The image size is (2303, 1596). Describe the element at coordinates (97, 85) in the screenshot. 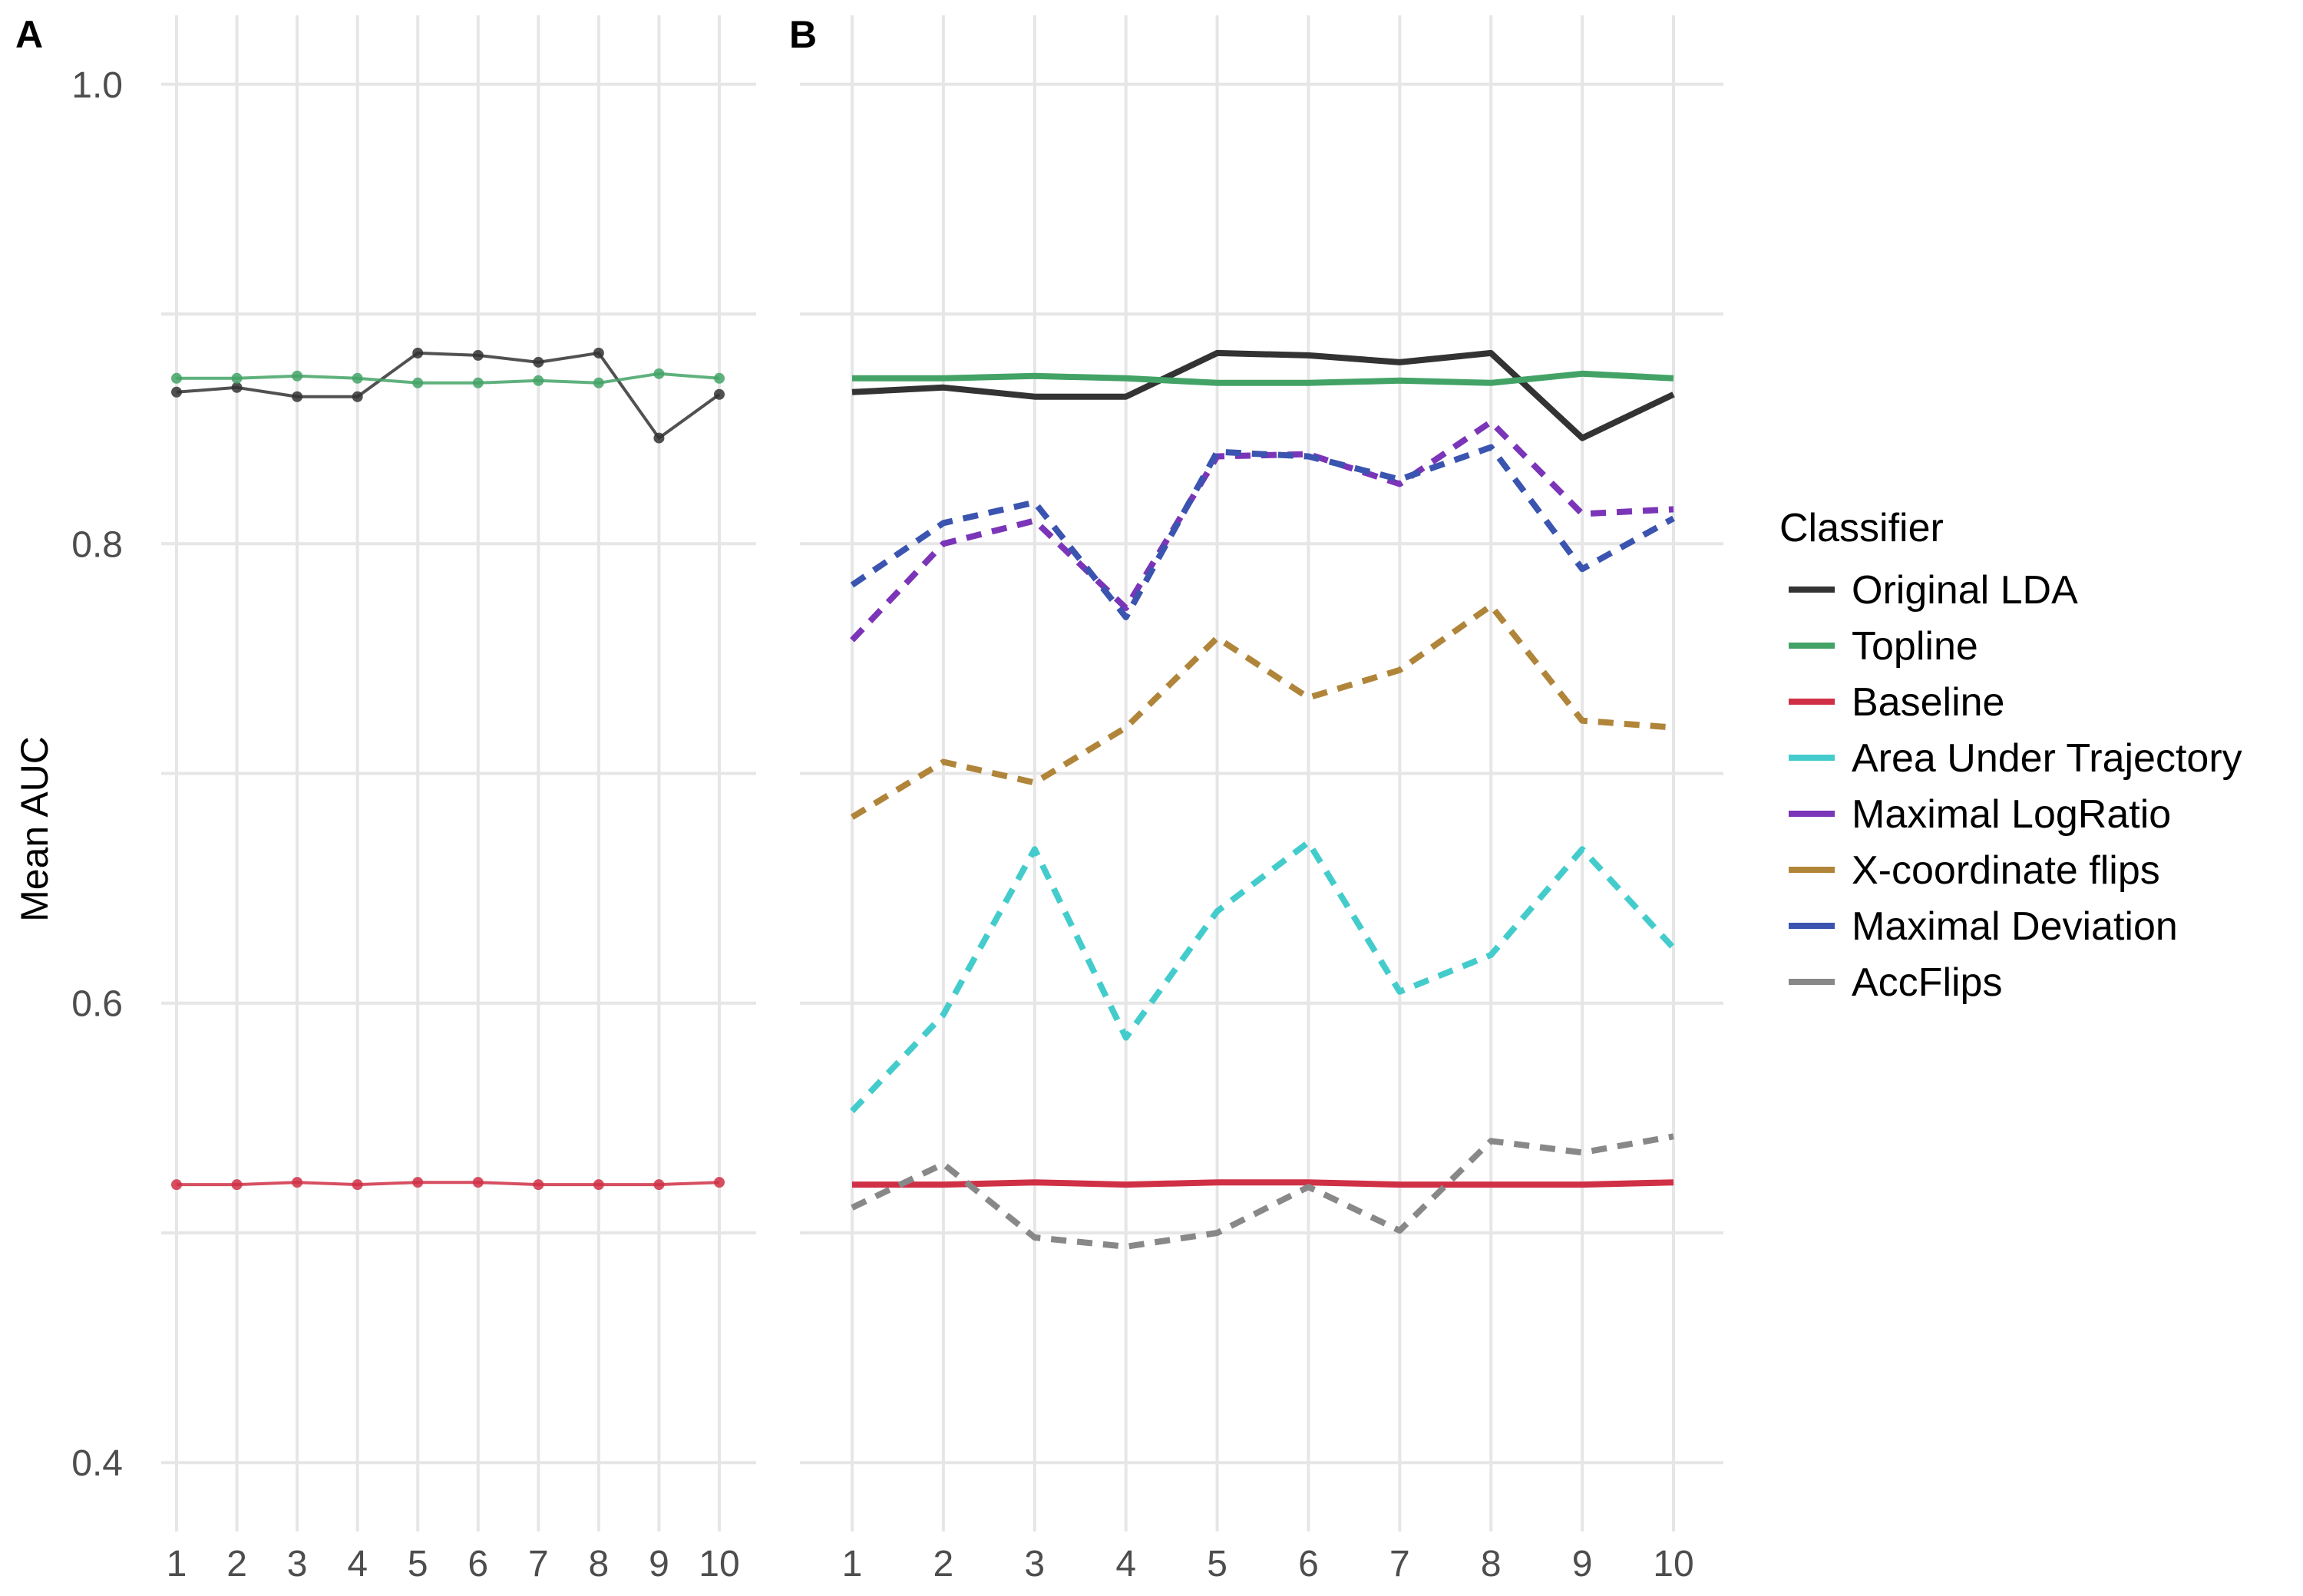

I see `y-tick-label: 1.0` at that location.